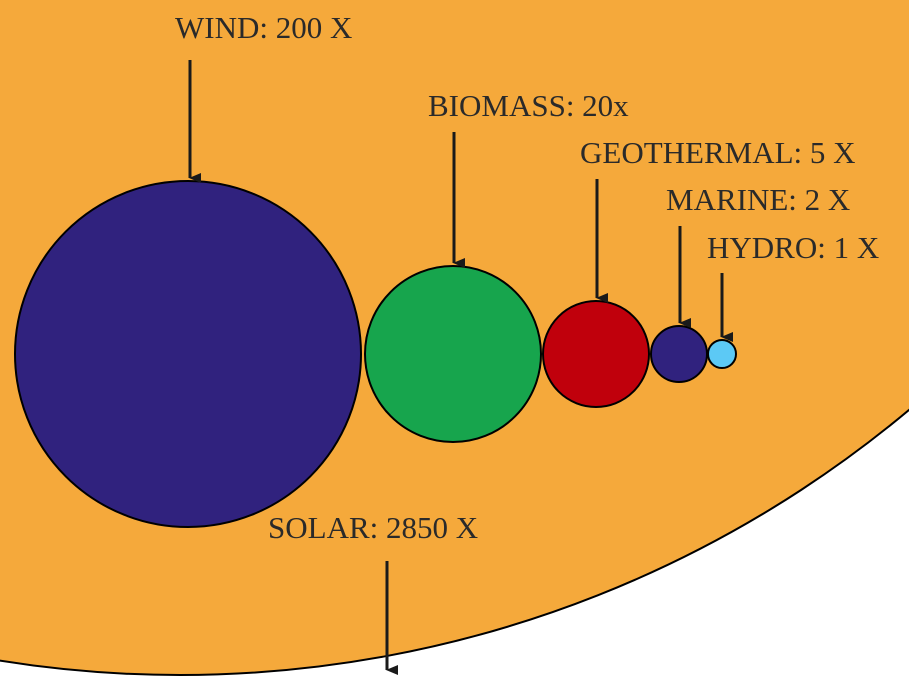 The width and height of the screenshot is (909, 676). I want to click on geothermal-label: GEOTHERMAL: 5 X, so click(718, 152).